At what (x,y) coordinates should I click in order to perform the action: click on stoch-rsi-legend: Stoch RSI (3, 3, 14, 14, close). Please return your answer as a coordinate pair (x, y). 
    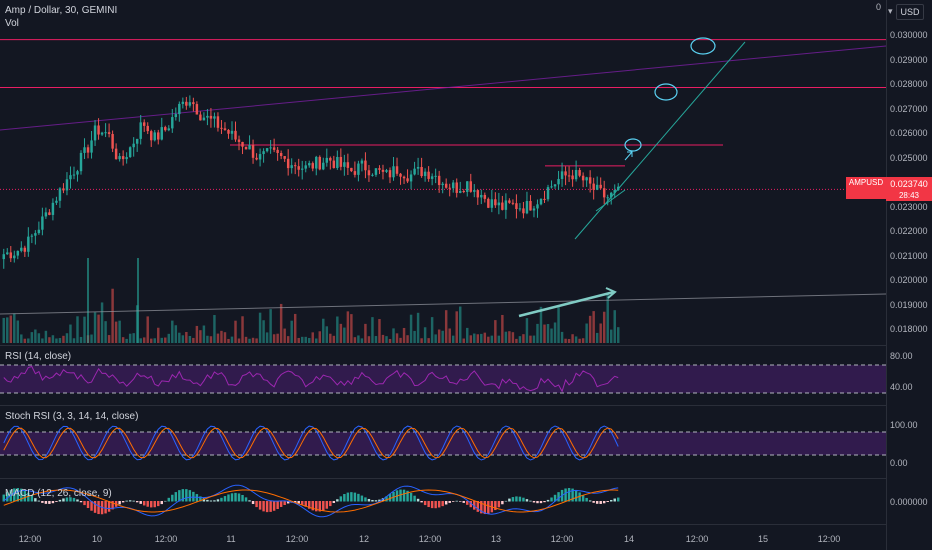
    Looking at the image, I should click on (72, 416).